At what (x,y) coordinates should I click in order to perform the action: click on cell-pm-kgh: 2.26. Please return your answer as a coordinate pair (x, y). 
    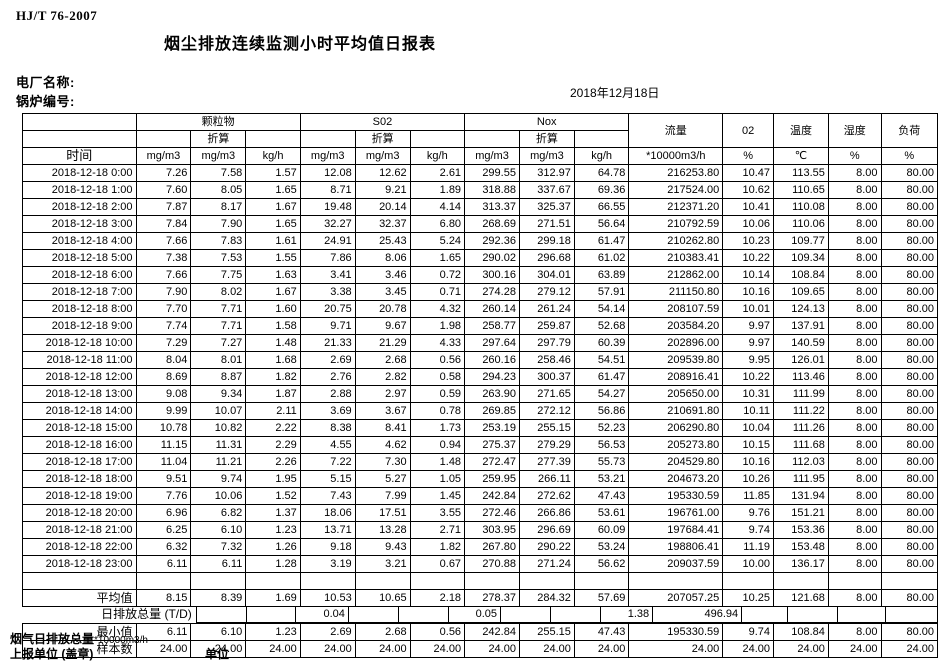
    Looking at the image, I should click on (273, 462).